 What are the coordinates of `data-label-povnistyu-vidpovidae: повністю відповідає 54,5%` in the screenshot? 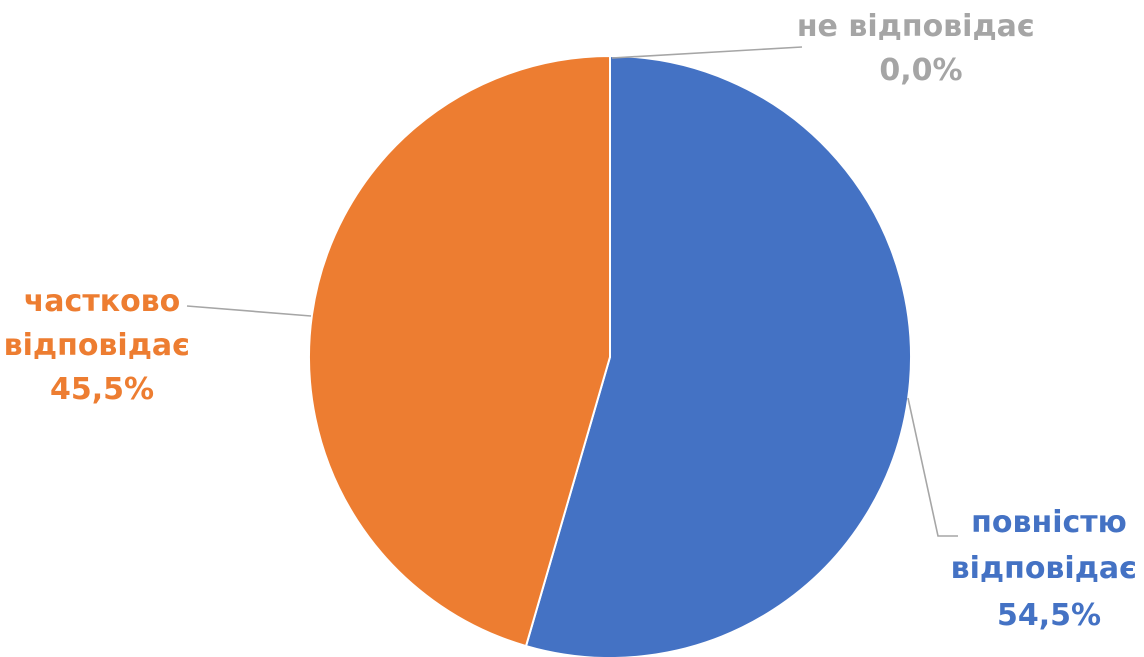 It's located at (1047, 569).